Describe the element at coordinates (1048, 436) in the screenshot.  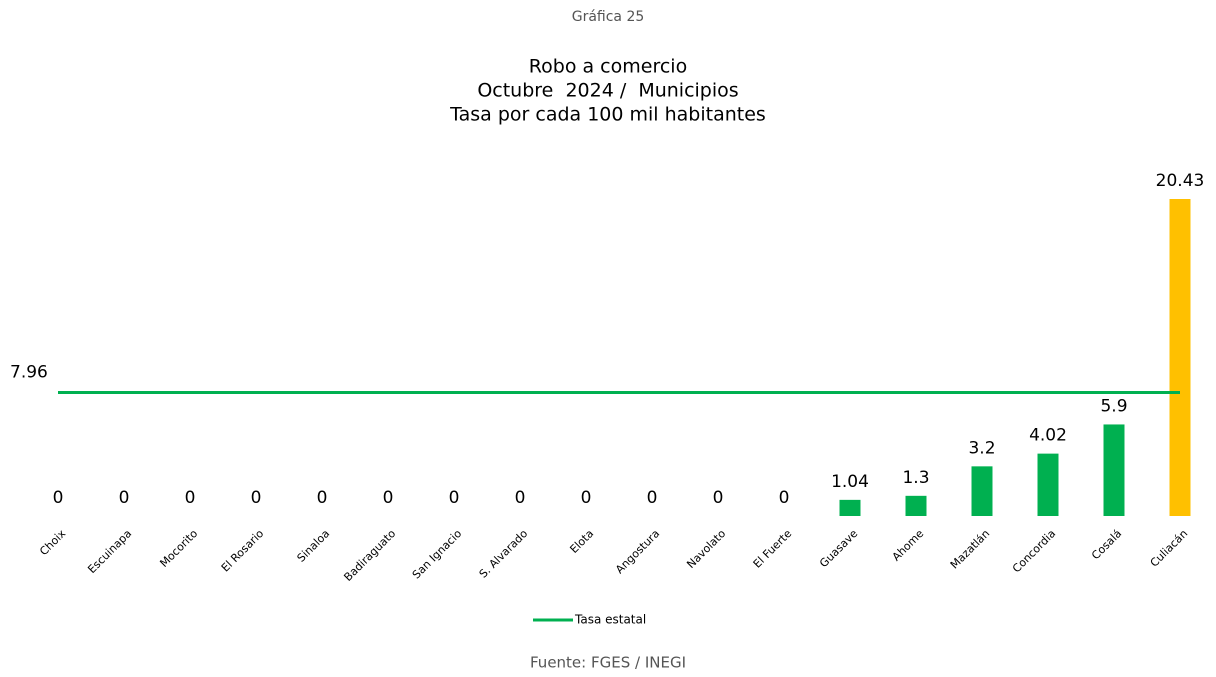
I see `data-label: 4.02` at that location.